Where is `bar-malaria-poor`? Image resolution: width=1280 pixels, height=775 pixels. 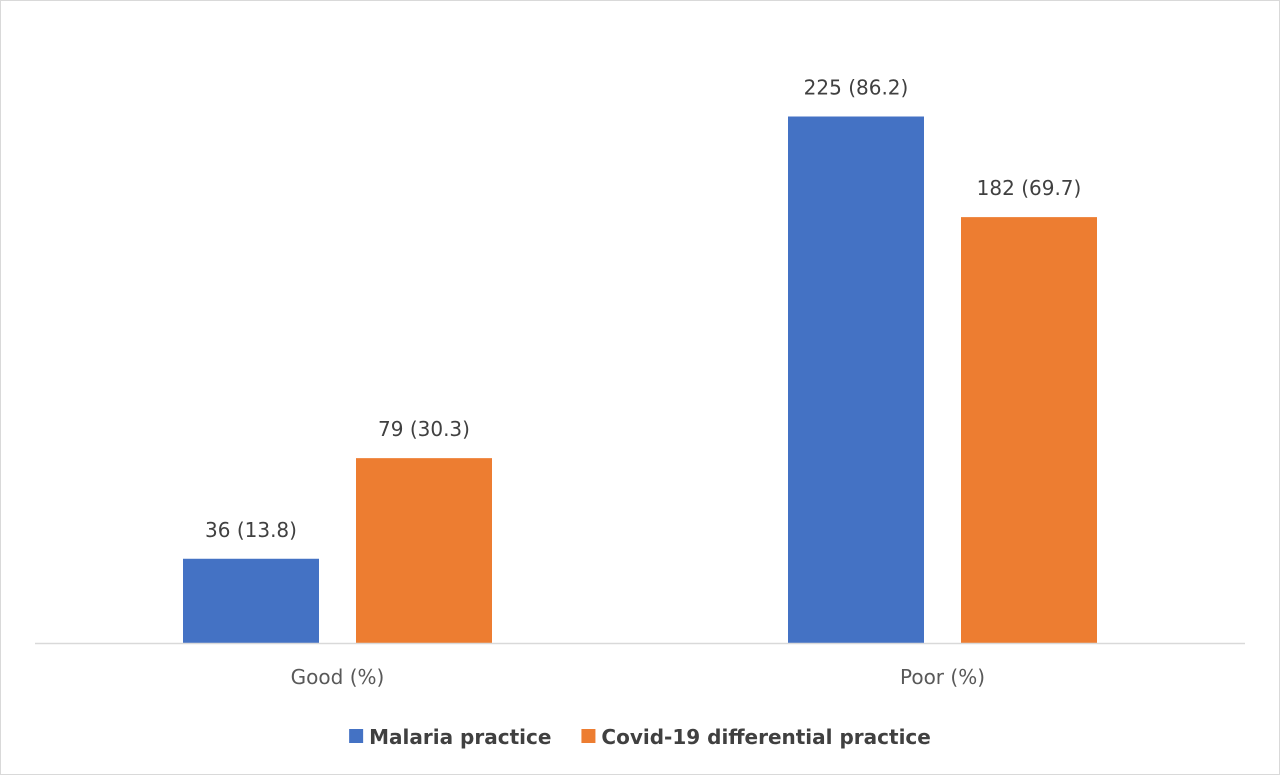 bar-malaria-poor is located at coordinates (856, 379).